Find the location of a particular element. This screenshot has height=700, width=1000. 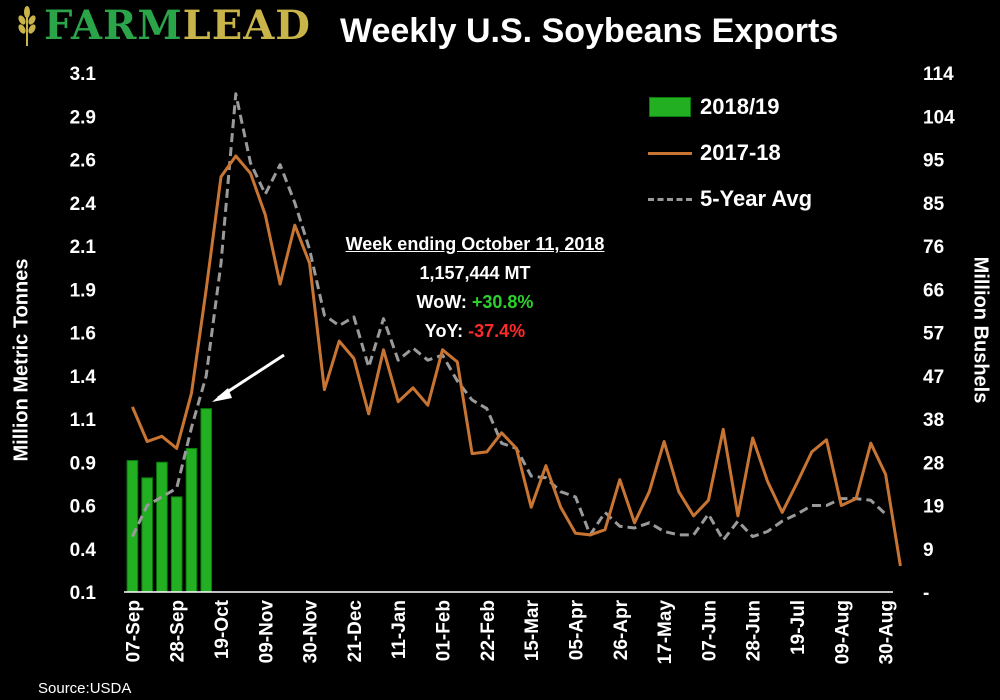

y-tick-label-right: 19 is located at coordinates (933, 507).